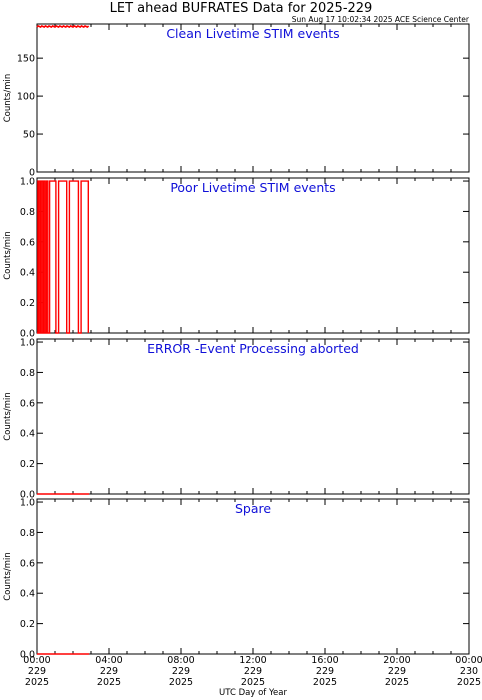 The image size is (482, 700). I want to click on panel-4-ytick-label: 0.6, so click(27, 563).